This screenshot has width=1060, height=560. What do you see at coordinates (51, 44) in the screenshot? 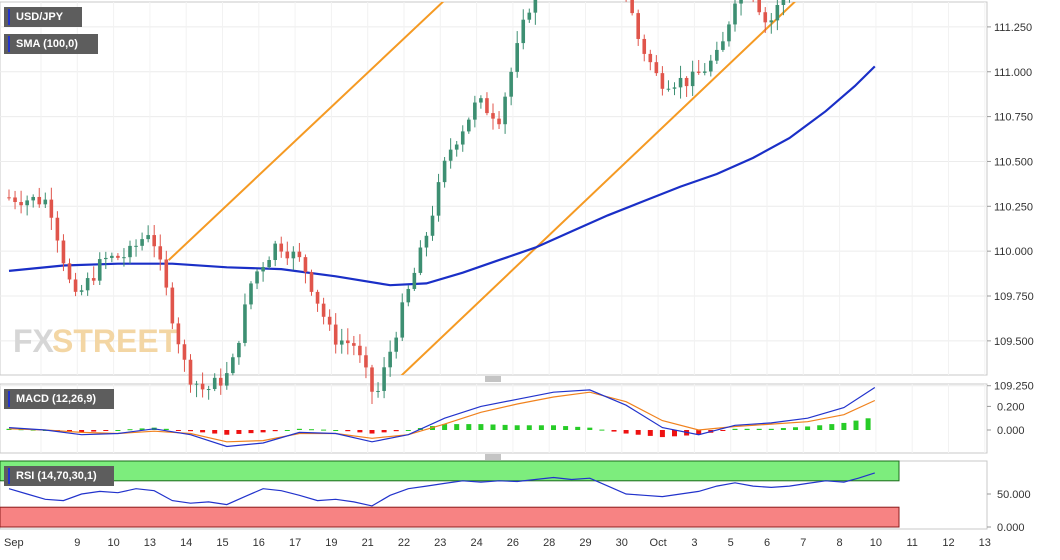
I see `sma-label: SMA (100,0)` at bounding box center [51, 44].